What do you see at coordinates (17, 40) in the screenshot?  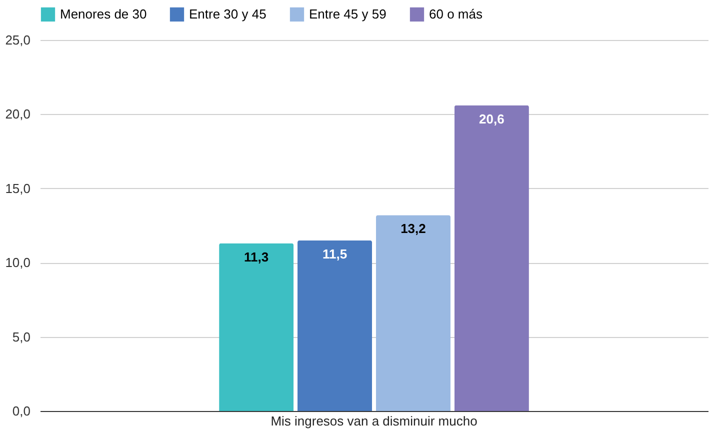 I see `y-tick-label: 25,0` at bounding box center [17, 40].